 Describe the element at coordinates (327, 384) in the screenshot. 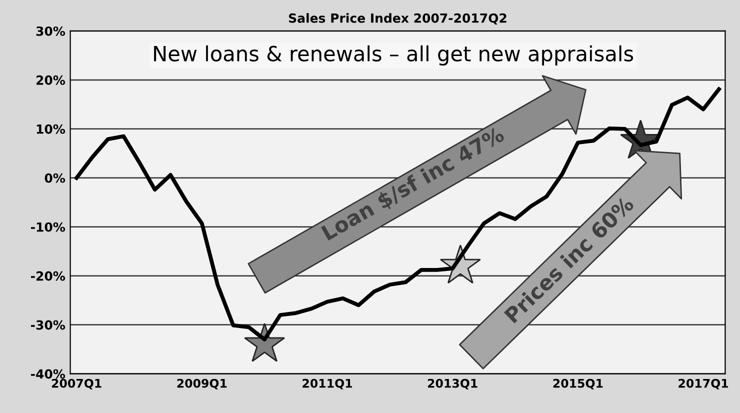

I see `x-tick-label: 2011Q1` at that location.